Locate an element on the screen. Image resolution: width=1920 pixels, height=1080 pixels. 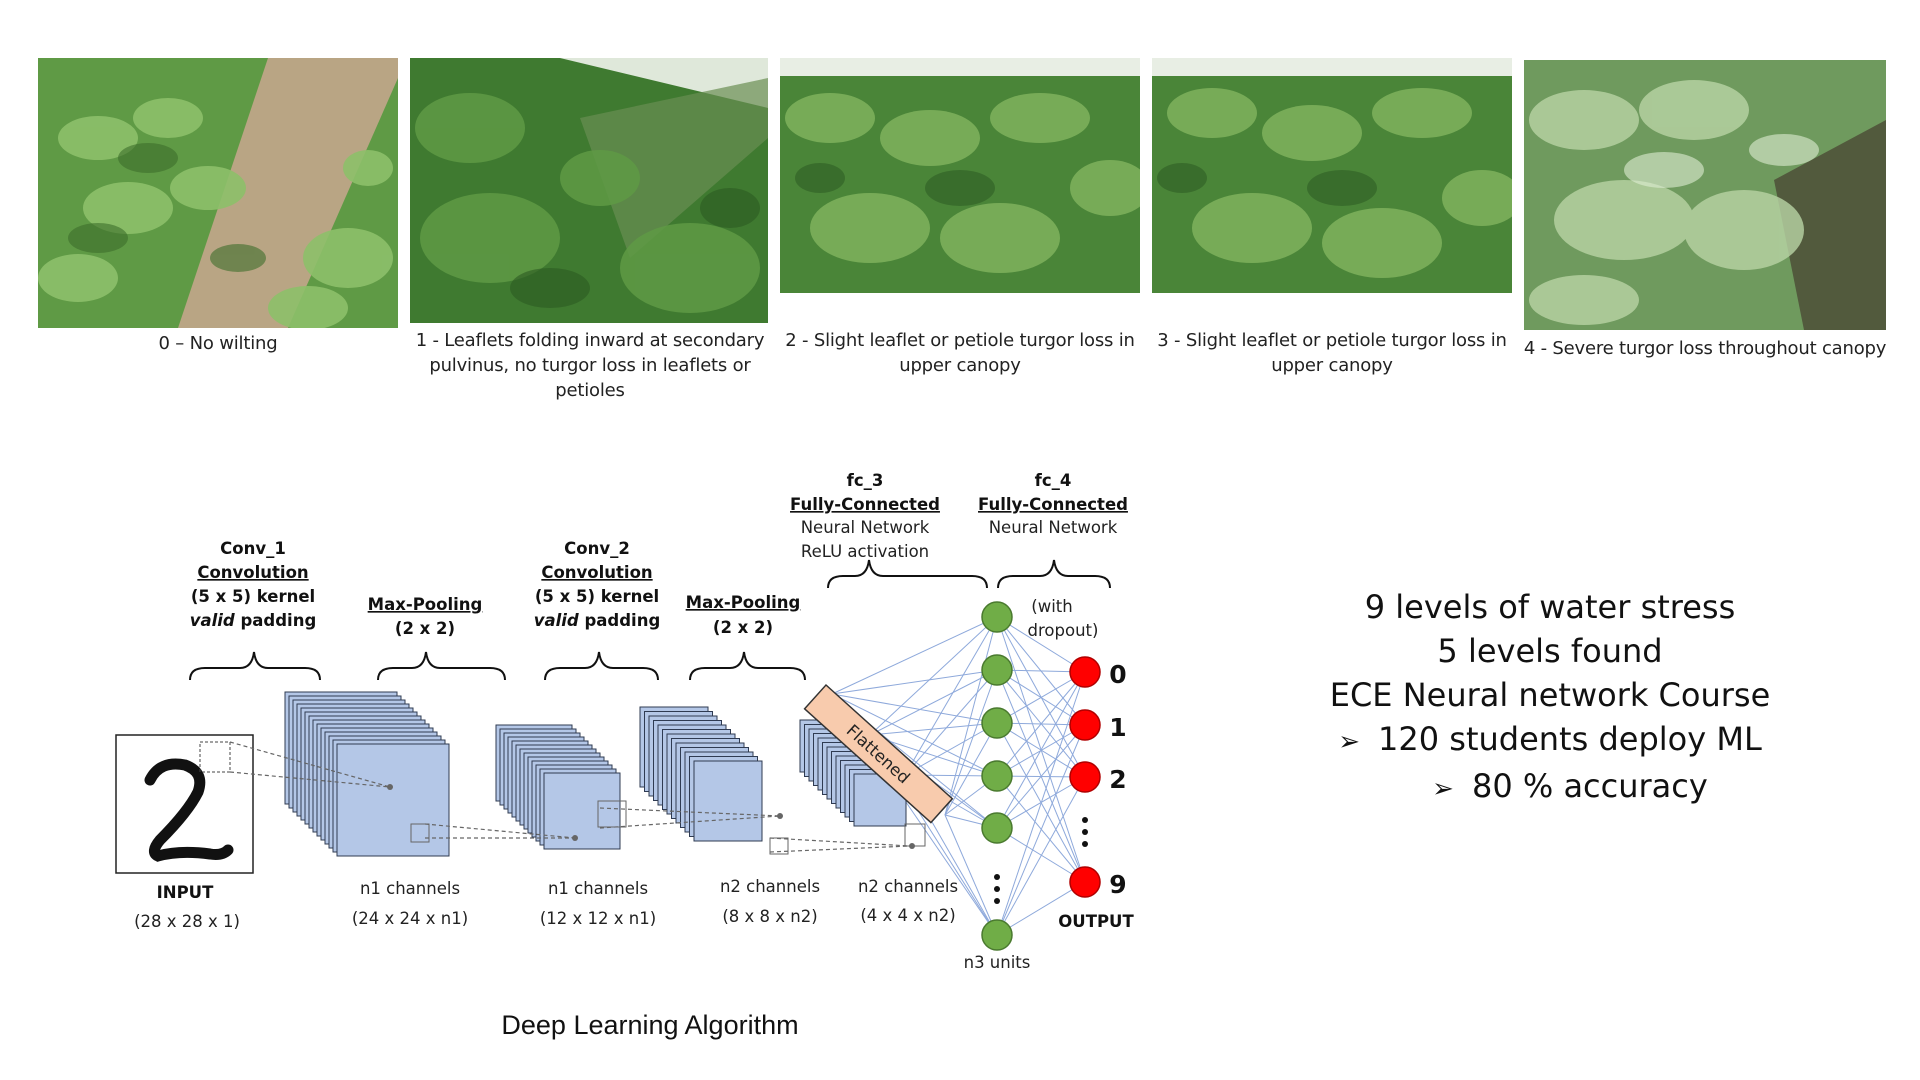
caption-line: 4 - Severe turgor loss throughout canopy is located at coordinates (1705, 348).